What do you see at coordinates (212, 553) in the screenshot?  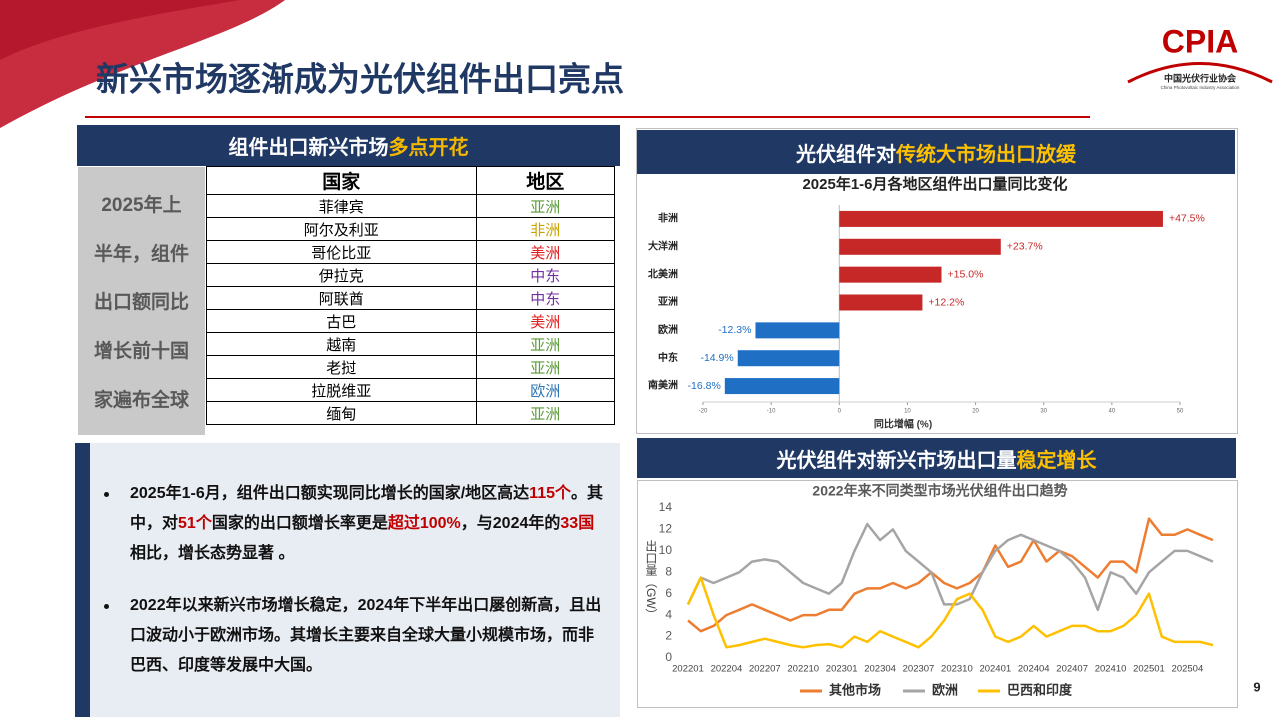 I see `bullet-text: 相比，增长态势显著 。` at bounding box center [212, 553].